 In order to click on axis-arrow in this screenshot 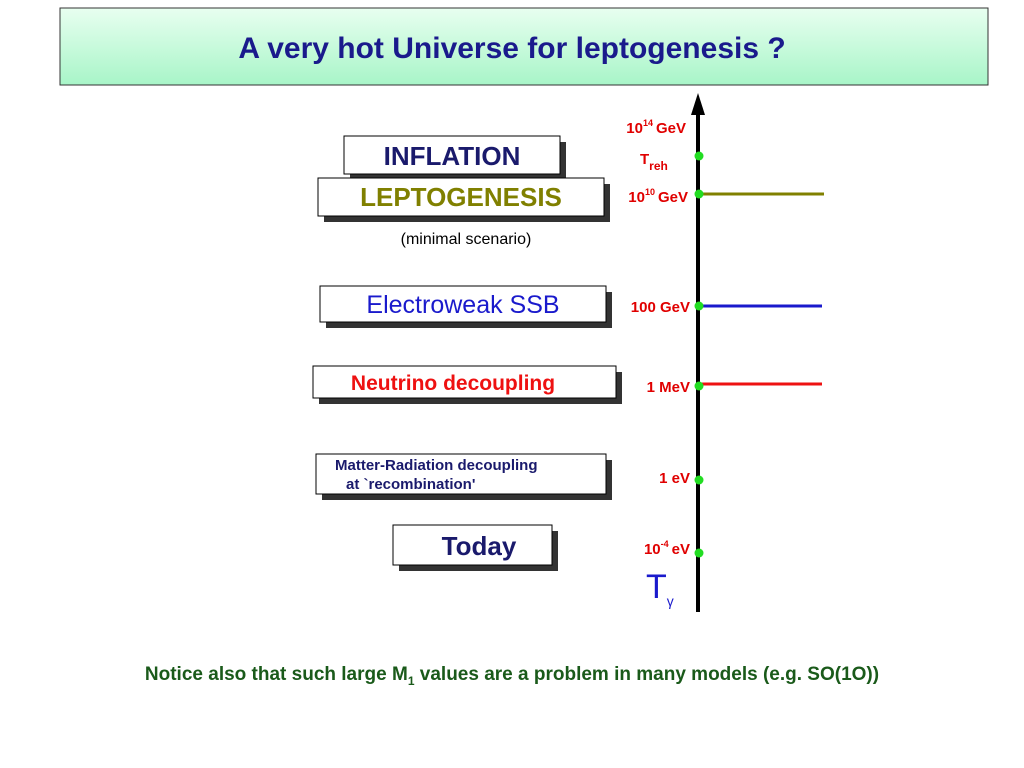, I will do `click(698, 104)`.